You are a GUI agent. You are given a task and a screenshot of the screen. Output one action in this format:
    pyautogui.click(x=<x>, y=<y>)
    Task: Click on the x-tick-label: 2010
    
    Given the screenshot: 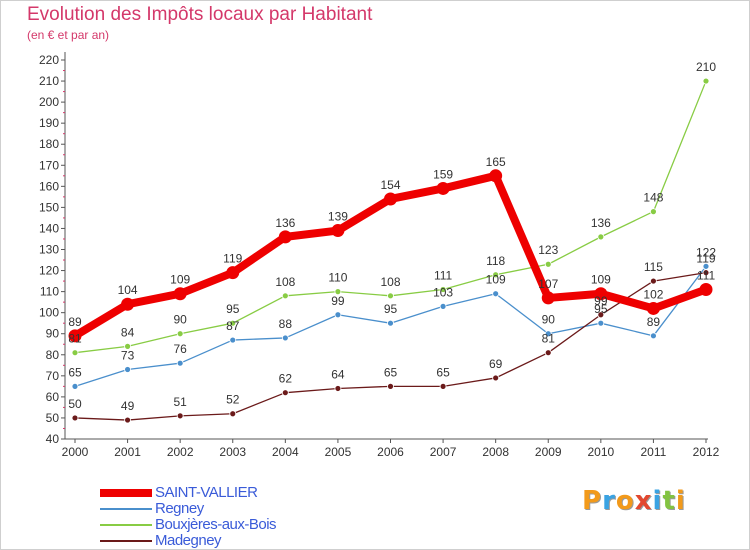 What is the action you would take?
    pyautogui.click(x=600, y=452)
    